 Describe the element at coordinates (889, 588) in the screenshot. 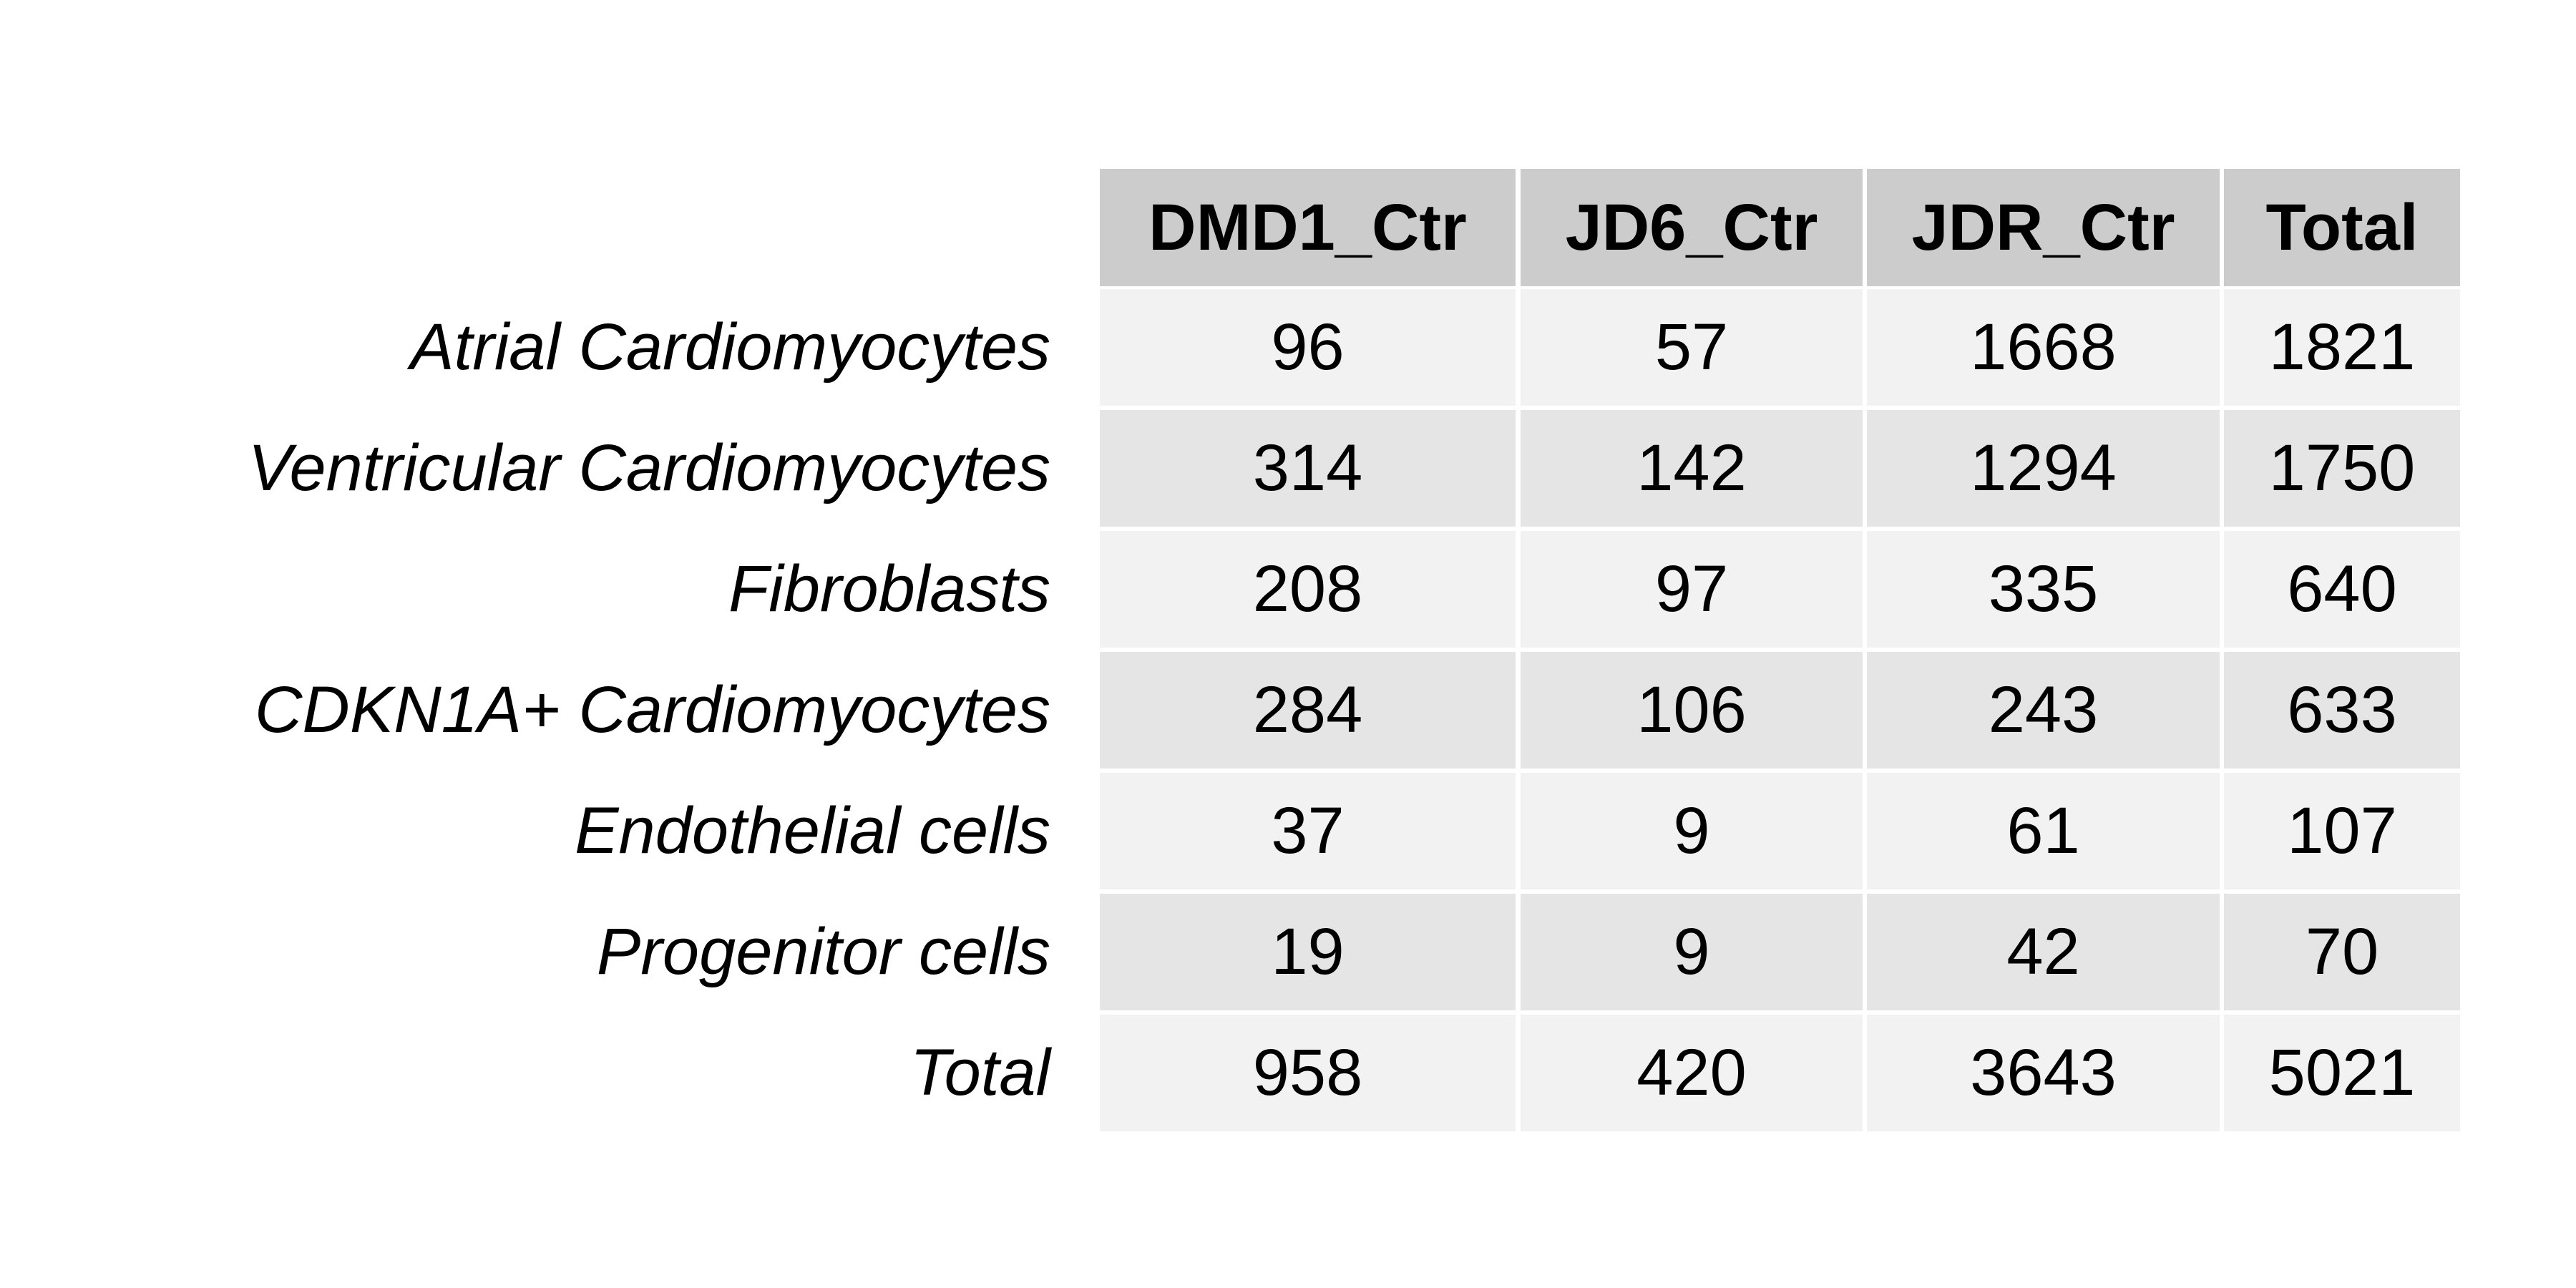

I see `row-label: Fibroblasts` at that location.